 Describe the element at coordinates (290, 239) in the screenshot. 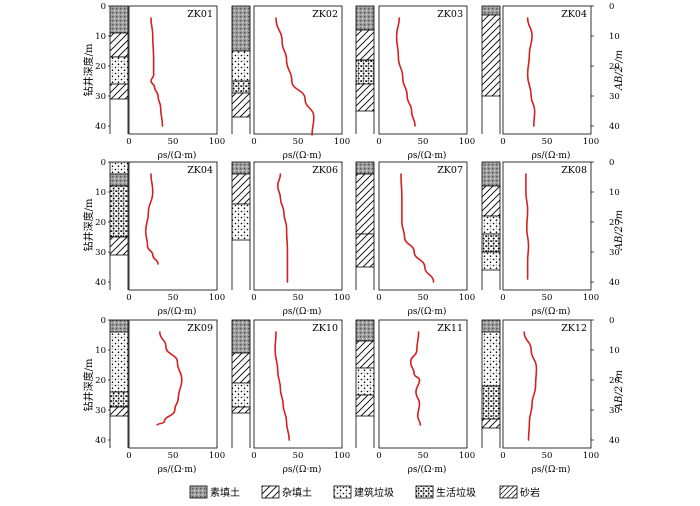

I see `panel-zk06: ZK06 0 50 100 ρs/(Ω·m)` at that location.